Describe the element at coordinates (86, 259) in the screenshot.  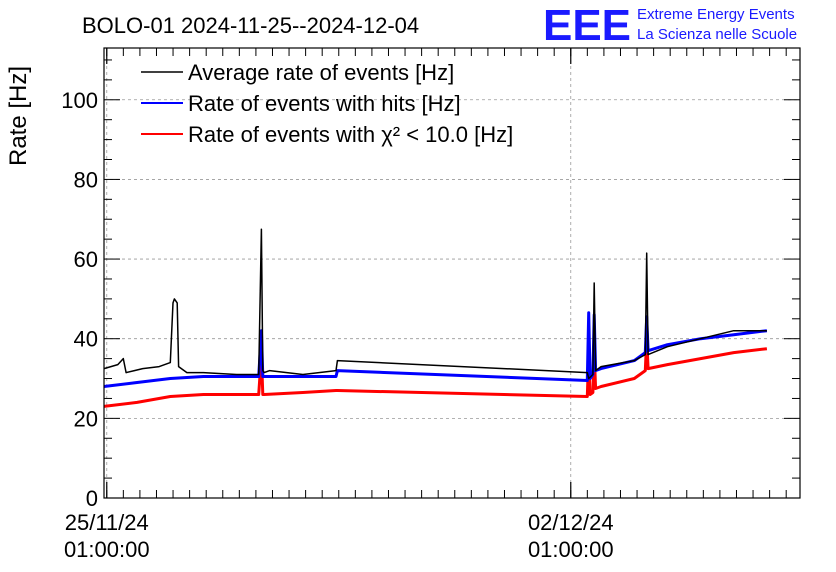
I see `y-tick-label: 60` at that location.